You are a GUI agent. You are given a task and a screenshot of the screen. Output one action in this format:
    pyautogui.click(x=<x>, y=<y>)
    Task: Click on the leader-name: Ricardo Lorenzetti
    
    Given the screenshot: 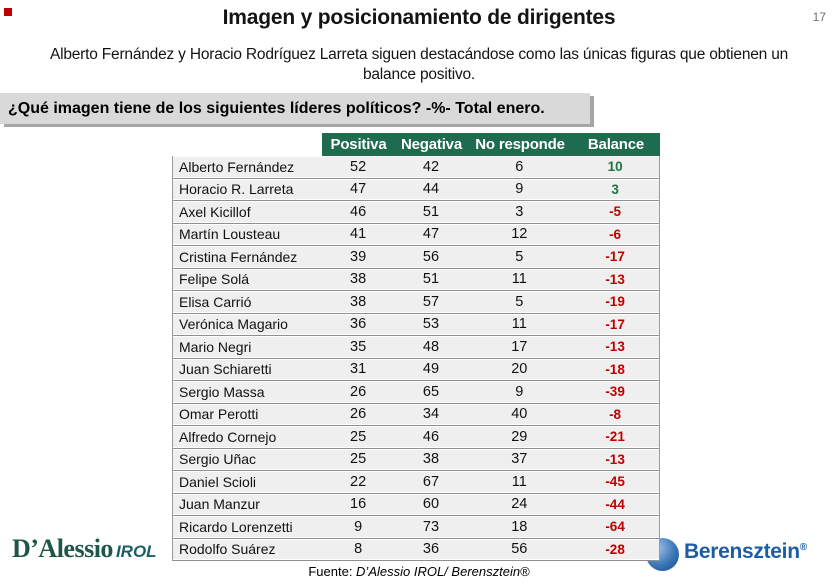 What is the action you would take?
    pyautogui.click(x=236, y=526)
    